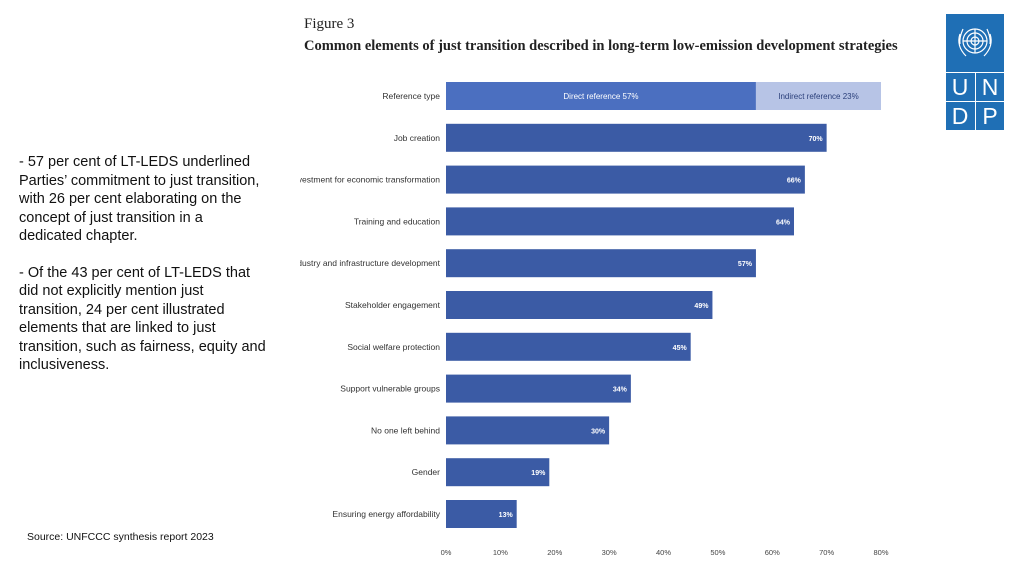 Image resolution: width=1024 pixels, height=576 pixels. I want to click on category-label-9: Gender, so click(426, 472).